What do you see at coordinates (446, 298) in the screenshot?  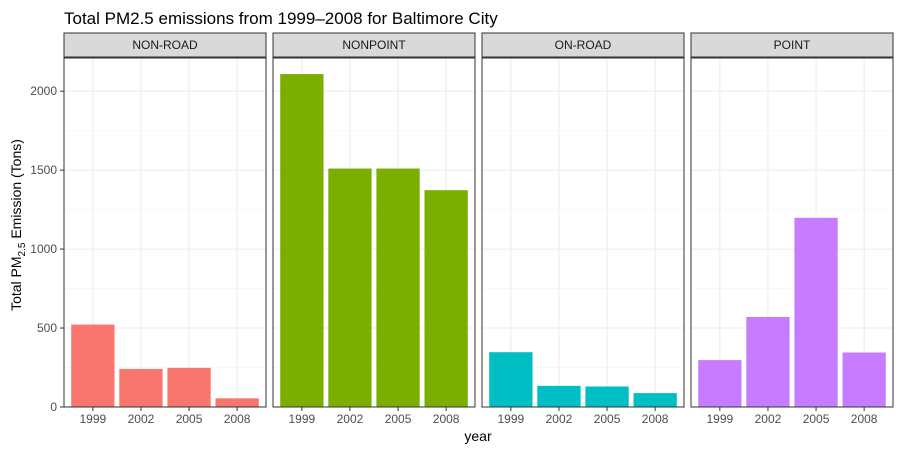 I see `bar-nonpoint-2008` at bounding box center [446, 298].